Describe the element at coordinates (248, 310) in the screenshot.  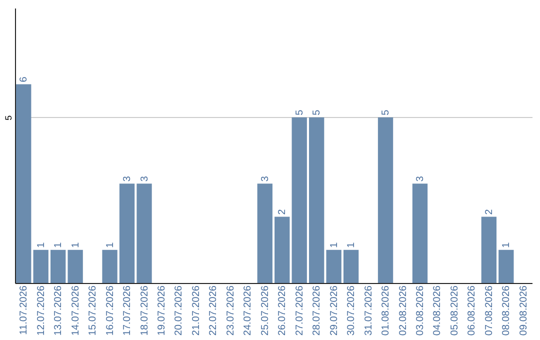
I see `x-tick-label: 24.07.2026` at that location.